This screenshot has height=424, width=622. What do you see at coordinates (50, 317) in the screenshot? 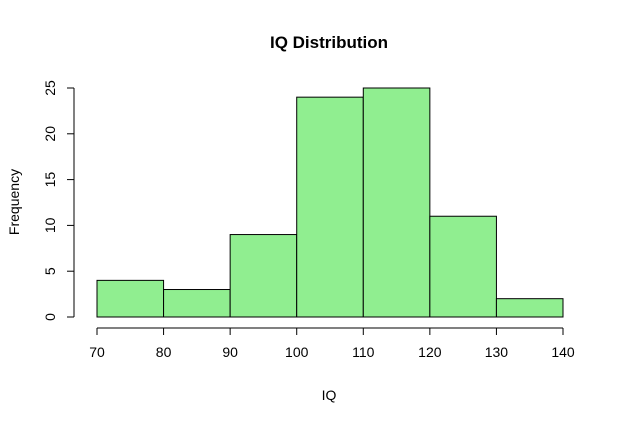
I see `y-tick-label: 0` at bounding box center [50, 317].